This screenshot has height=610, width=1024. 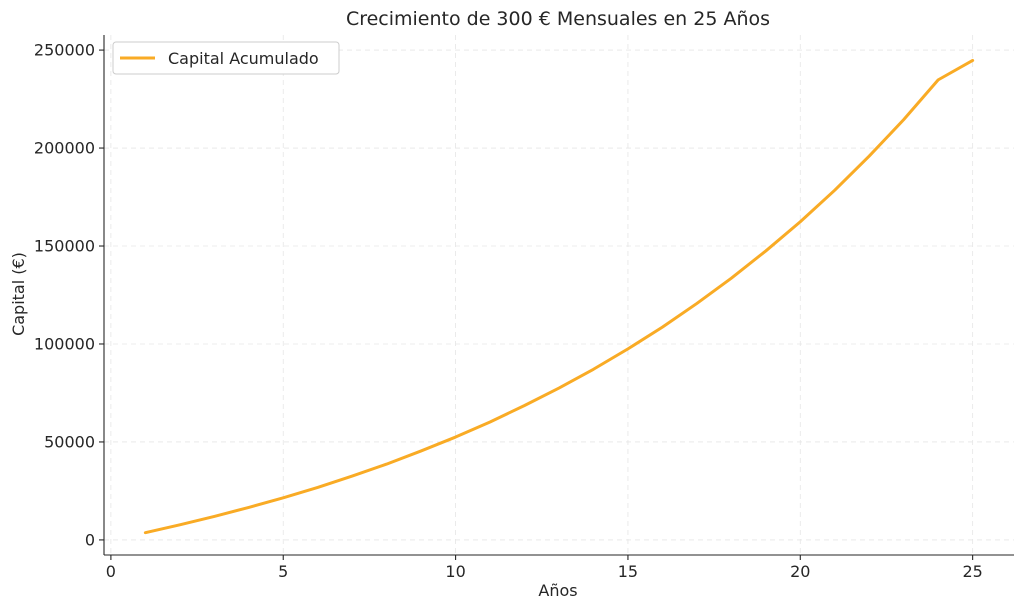 I want to click on y-tick-label-4: 200000, so click(x=64, y=148).